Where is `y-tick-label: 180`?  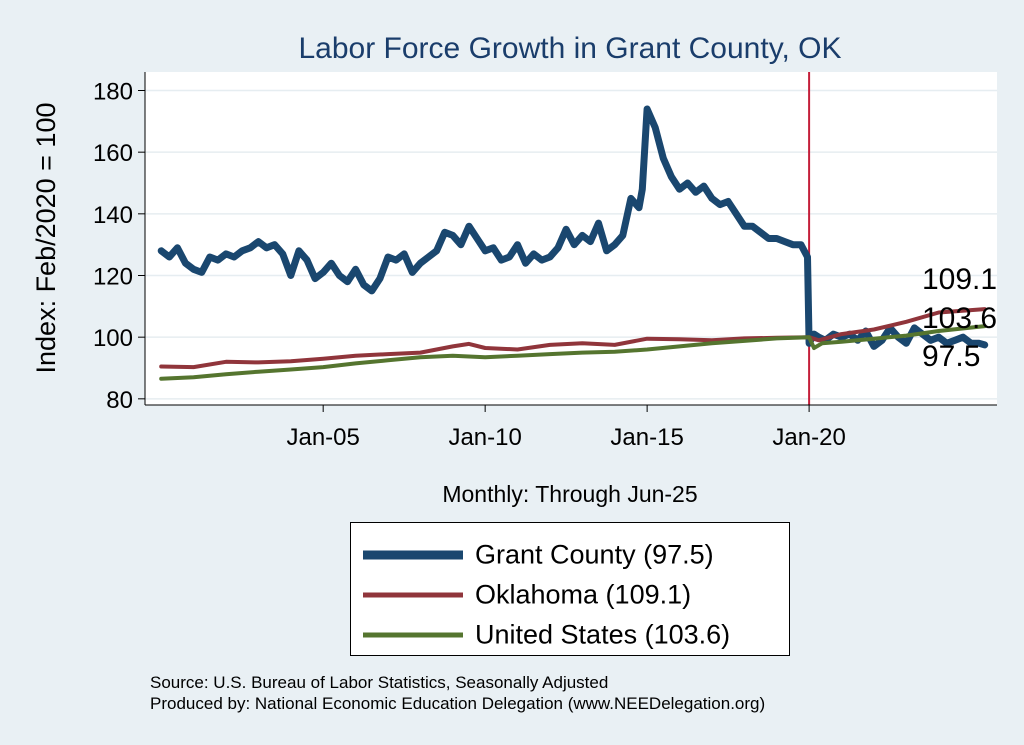 y-tick-label: 180 is located at coordinates (113, 92).